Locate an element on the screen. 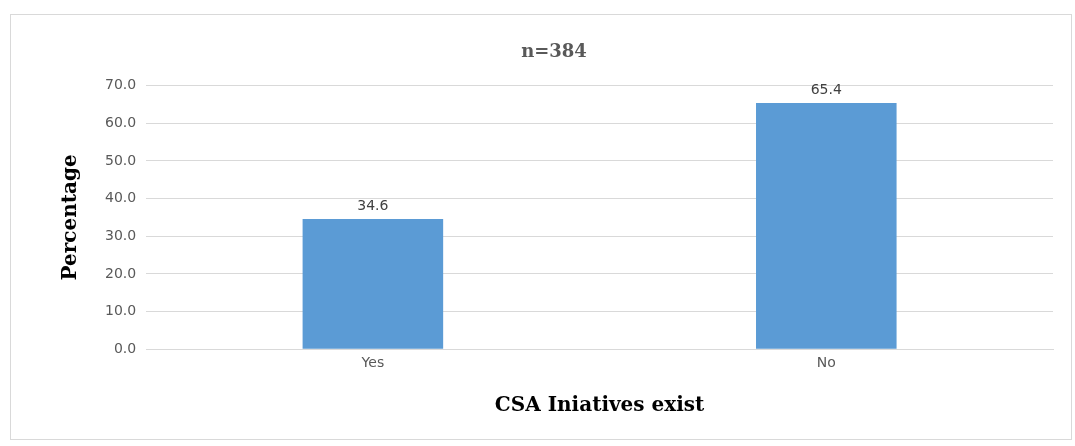 The image size is (1075, 446). y-tick-label: 0.0 is located at coordinates (125, 347).